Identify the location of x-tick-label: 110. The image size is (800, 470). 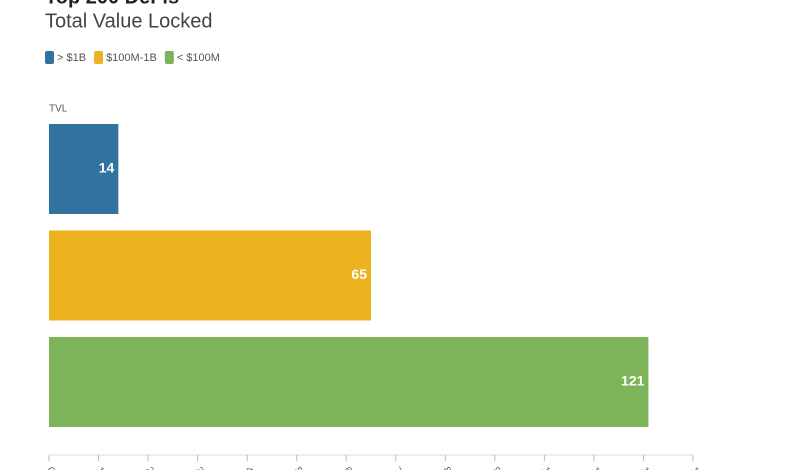
(598, 467).